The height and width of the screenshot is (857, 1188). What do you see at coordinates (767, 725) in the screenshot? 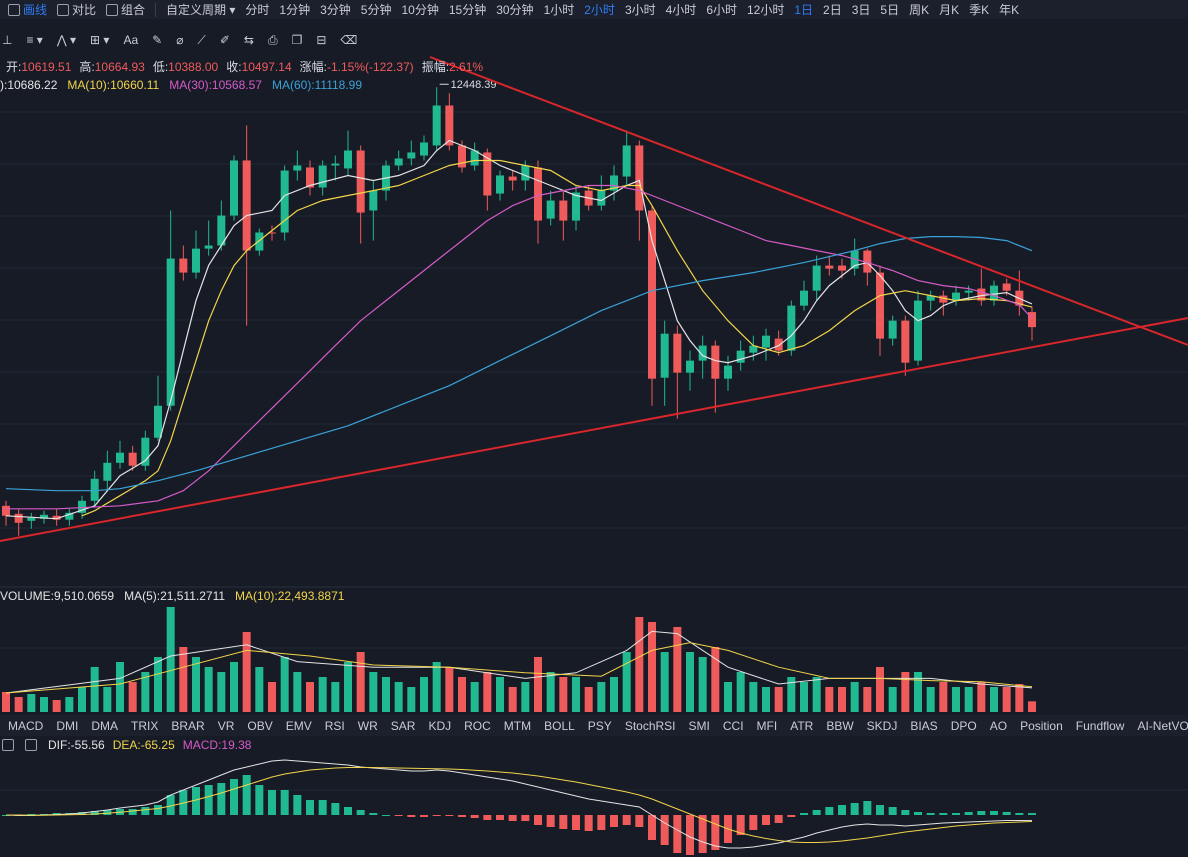
I see `indicator-tab: MFI` at bounding box center [767, 725].